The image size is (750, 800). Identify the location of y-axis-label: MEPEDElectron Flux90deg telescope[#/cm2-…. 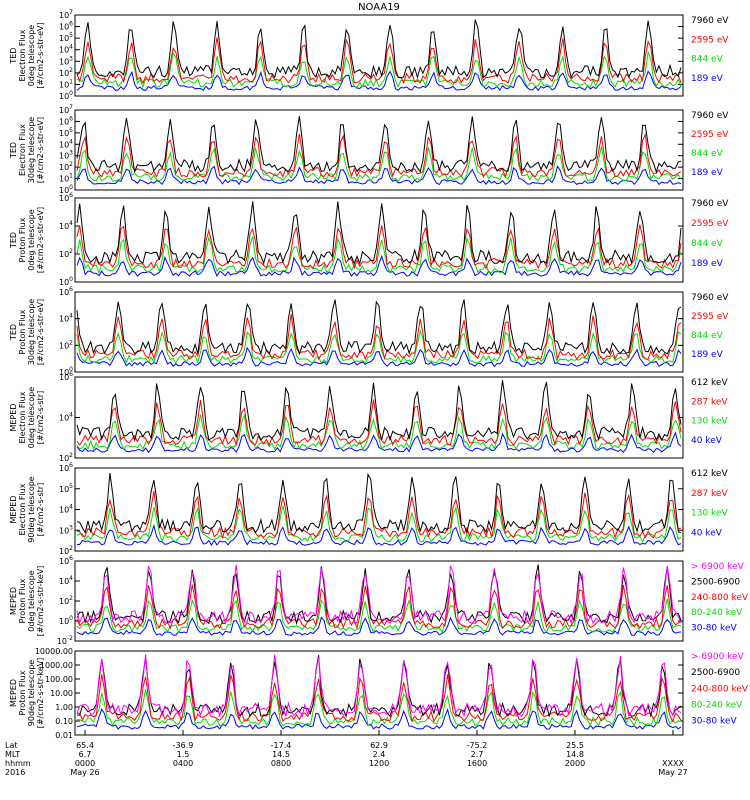
(27, 509).